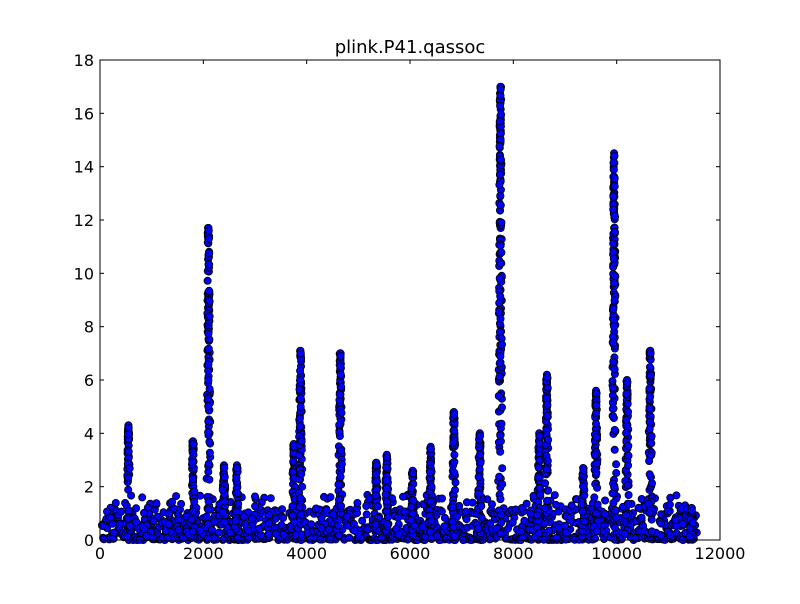  I want to click on y-tick-label: 10, so click(84, 273).